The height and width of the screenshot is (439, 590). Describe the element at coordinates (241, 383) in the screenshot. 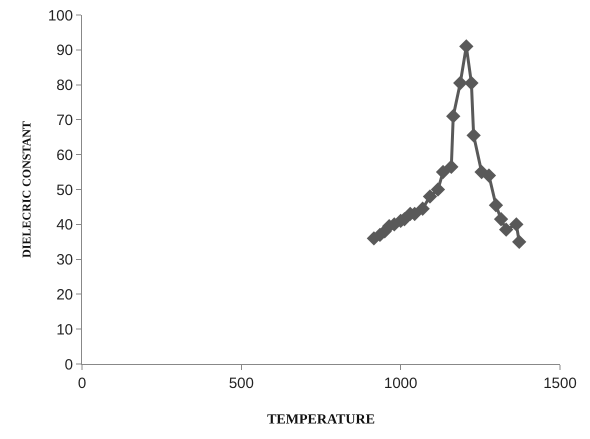

I see `x-tick-label: 500` at that location.